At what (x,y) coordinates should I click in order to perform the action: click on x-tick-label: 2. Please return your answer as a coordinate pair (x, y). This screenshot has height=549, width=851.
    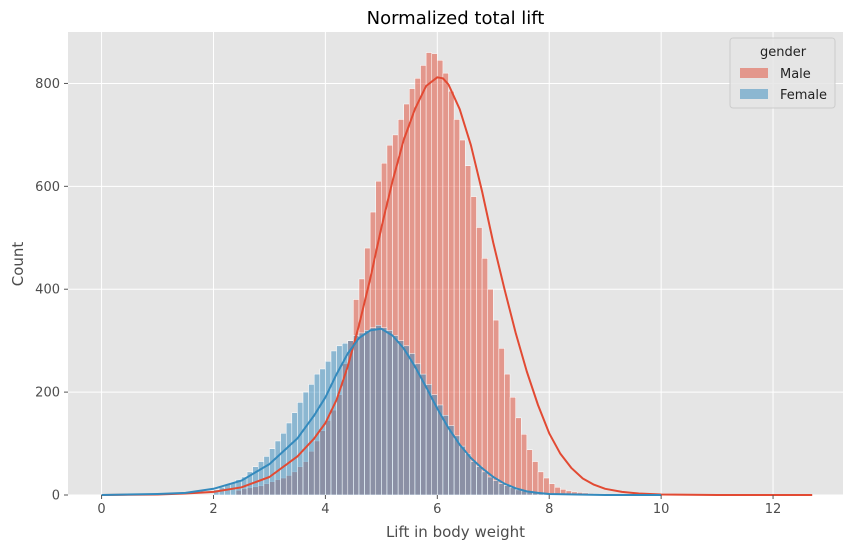
    Looking at the image, I should click on (213, 509).